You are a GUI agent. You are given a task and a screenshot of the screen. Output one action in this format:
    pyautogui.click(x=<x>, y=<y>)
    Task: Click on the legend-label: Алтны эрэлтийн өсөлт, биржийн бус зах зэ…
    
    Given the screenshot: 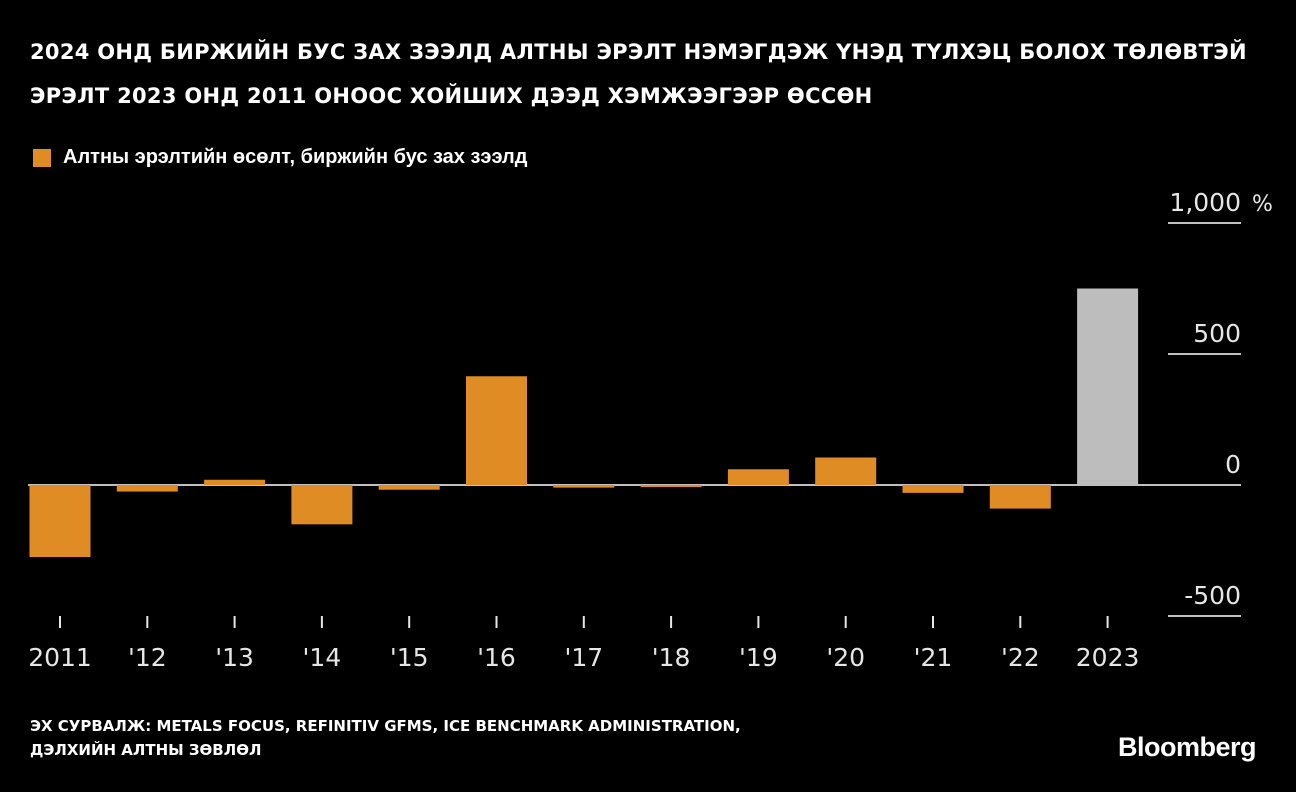 What is the action you would take?
    pyautogui.click(x=295, y=157)
    